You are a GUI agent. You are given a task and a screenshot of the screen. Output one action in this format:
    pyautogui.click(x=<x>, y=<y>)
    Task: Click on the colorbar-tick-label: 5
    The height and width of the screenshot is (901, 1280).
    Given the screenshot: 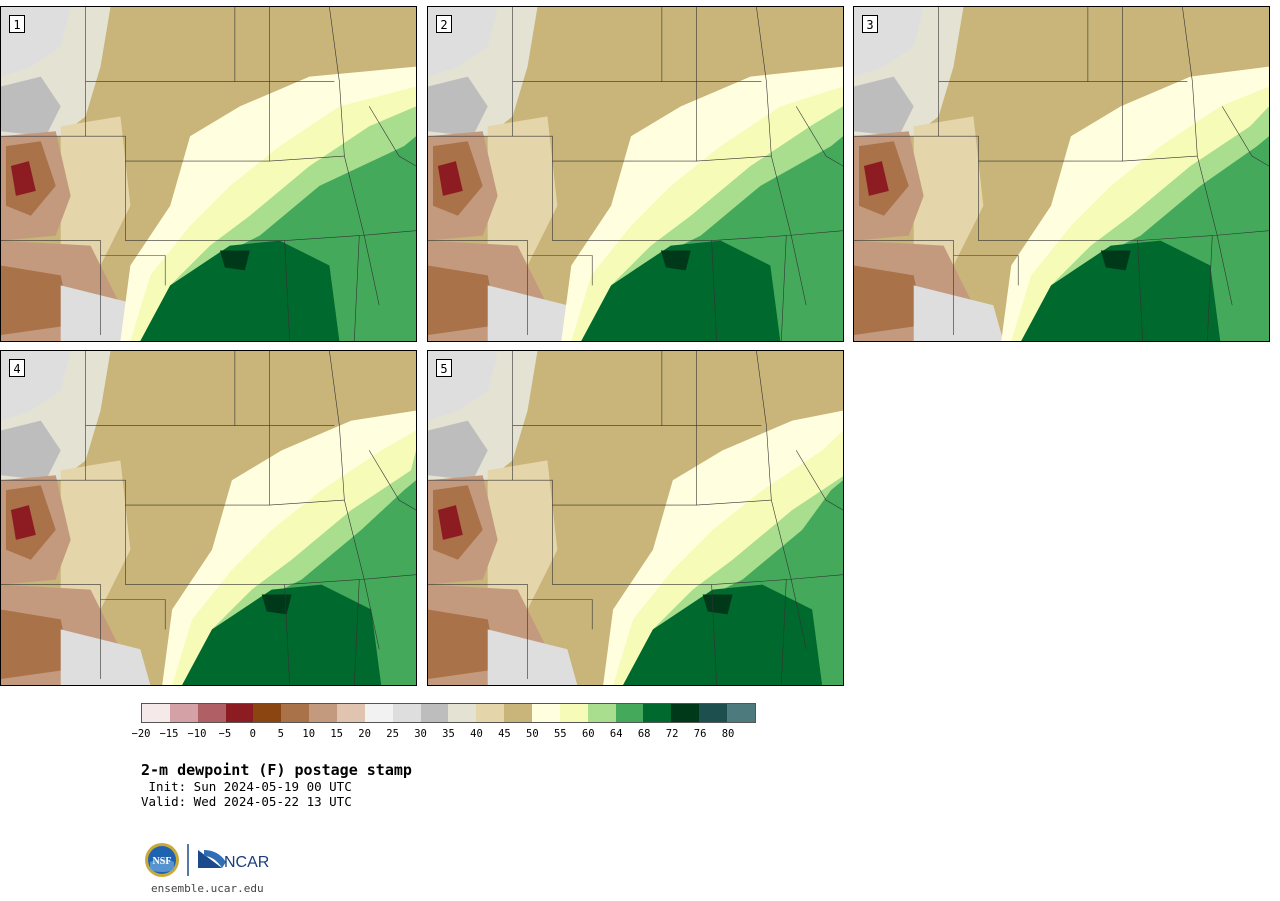 What is the action you would take?
    pyautogui.click(x=280, y=734)
    